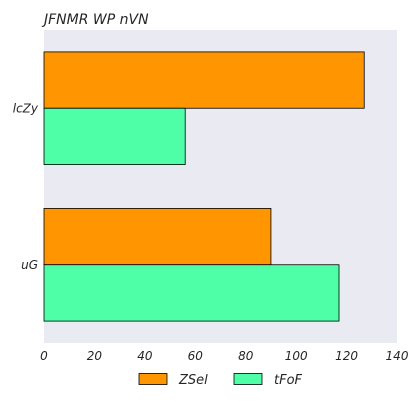  Describe the element at coordinates (296, 356) in the screenshot. I see `x-tick-label: 100` at that location.